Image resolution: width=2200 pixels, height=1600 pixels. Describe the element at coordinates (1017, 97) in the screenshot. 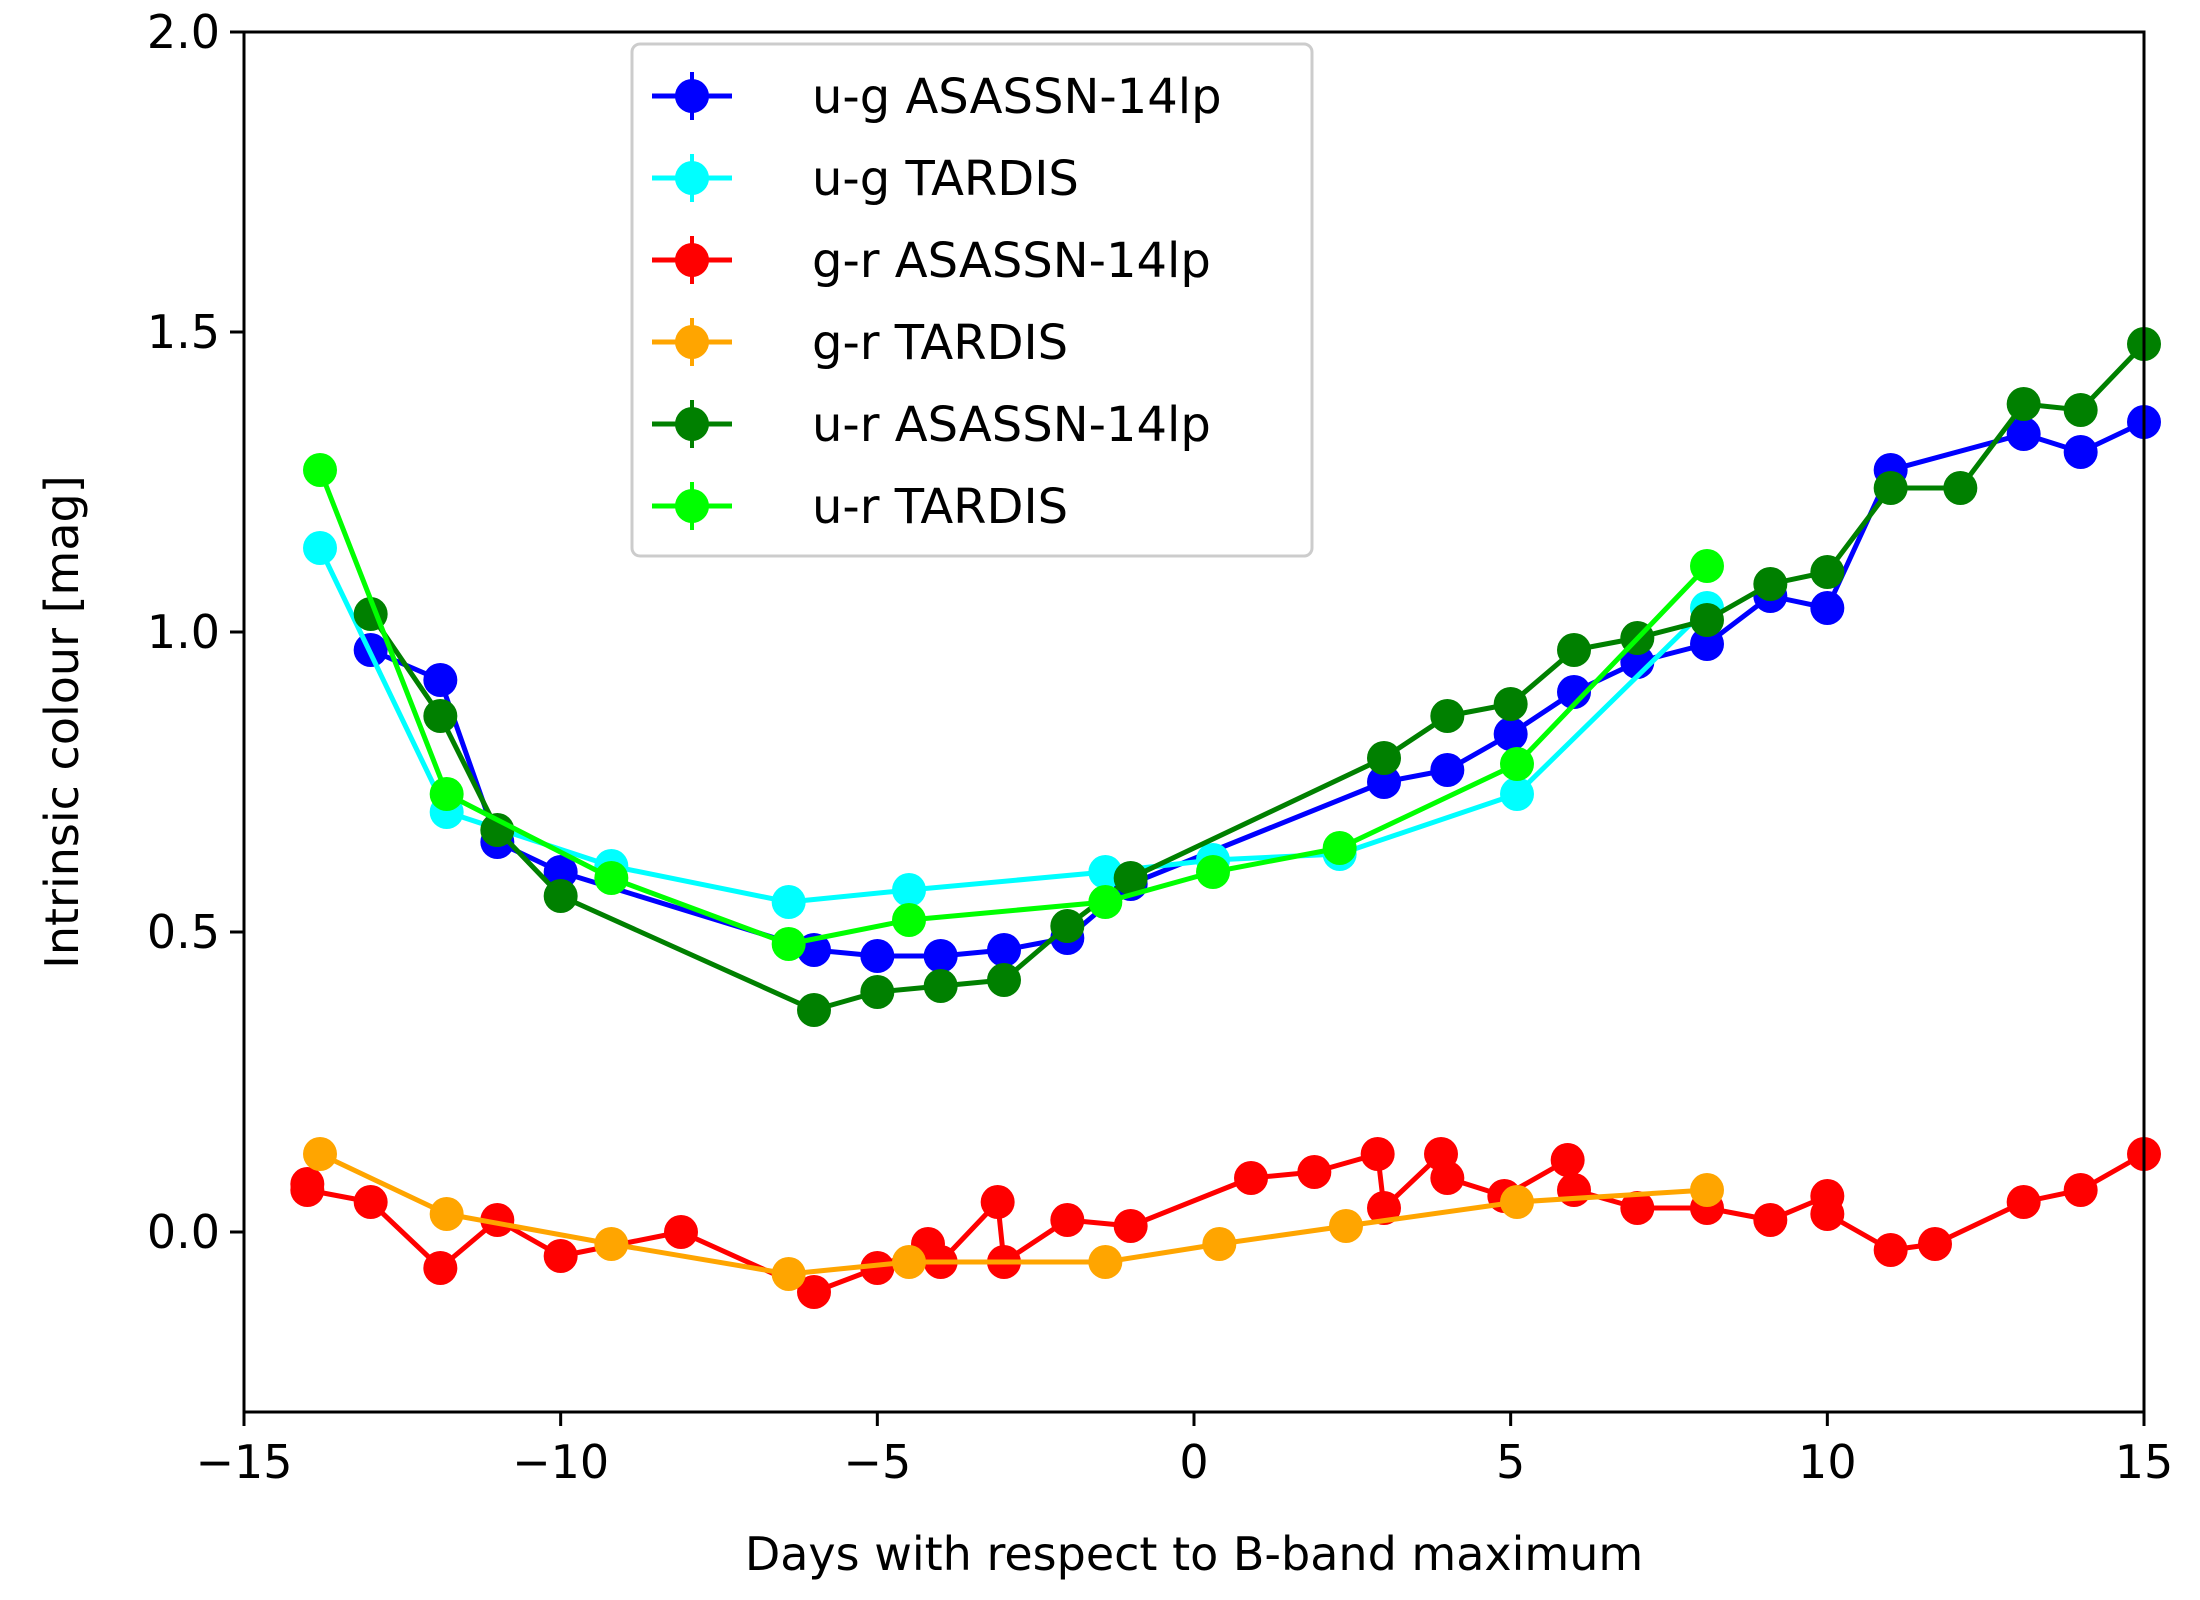

I see `legend-label: u-g ASASSN-14lp` at that location.